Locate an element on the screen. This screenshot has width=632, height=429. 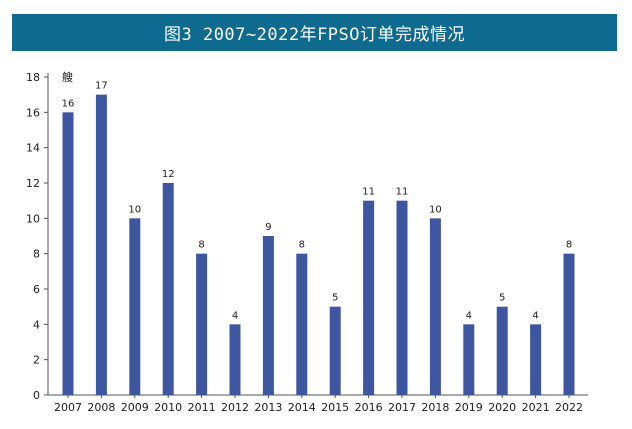
data-label-2014: 8 is located at coordinates (302, 245).